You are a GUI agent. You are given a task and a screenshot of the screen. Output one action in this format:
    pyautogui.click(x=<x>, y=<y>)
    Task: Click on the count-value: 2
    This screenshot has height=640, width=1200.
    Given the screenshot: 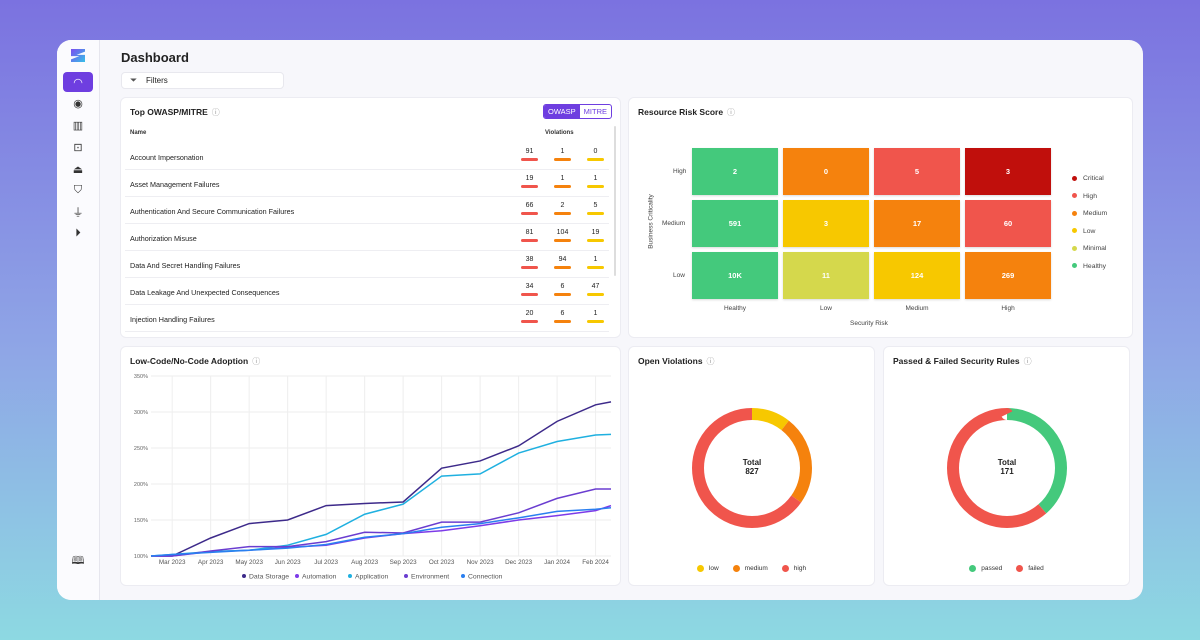 What is the action you would take?
    pyautogui.click(x=562, y=205)
    